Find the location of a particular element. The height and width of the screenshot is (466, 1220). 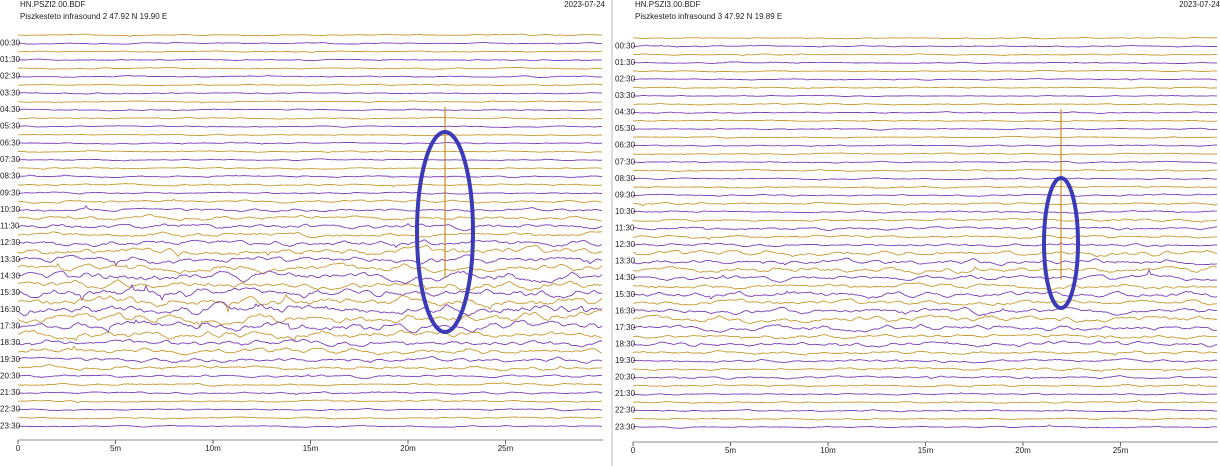

x-tick-label: 15m is located at coordinates (311, 448).